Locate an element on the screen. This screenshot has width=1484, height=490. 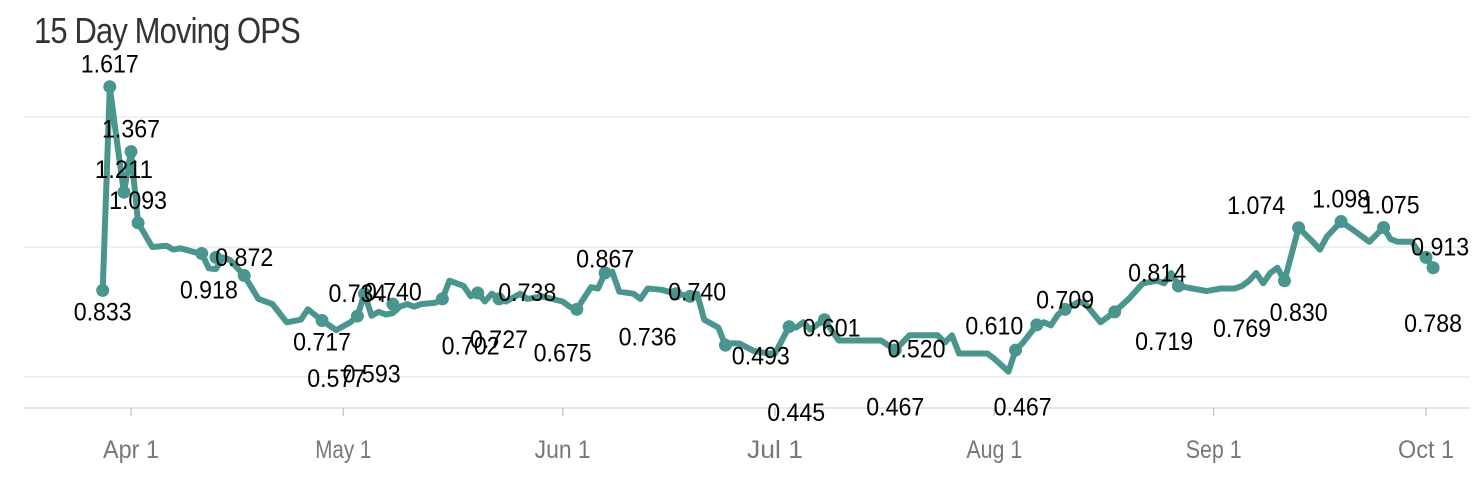
data-label: 0.872 is located at coordinates (244, 258).